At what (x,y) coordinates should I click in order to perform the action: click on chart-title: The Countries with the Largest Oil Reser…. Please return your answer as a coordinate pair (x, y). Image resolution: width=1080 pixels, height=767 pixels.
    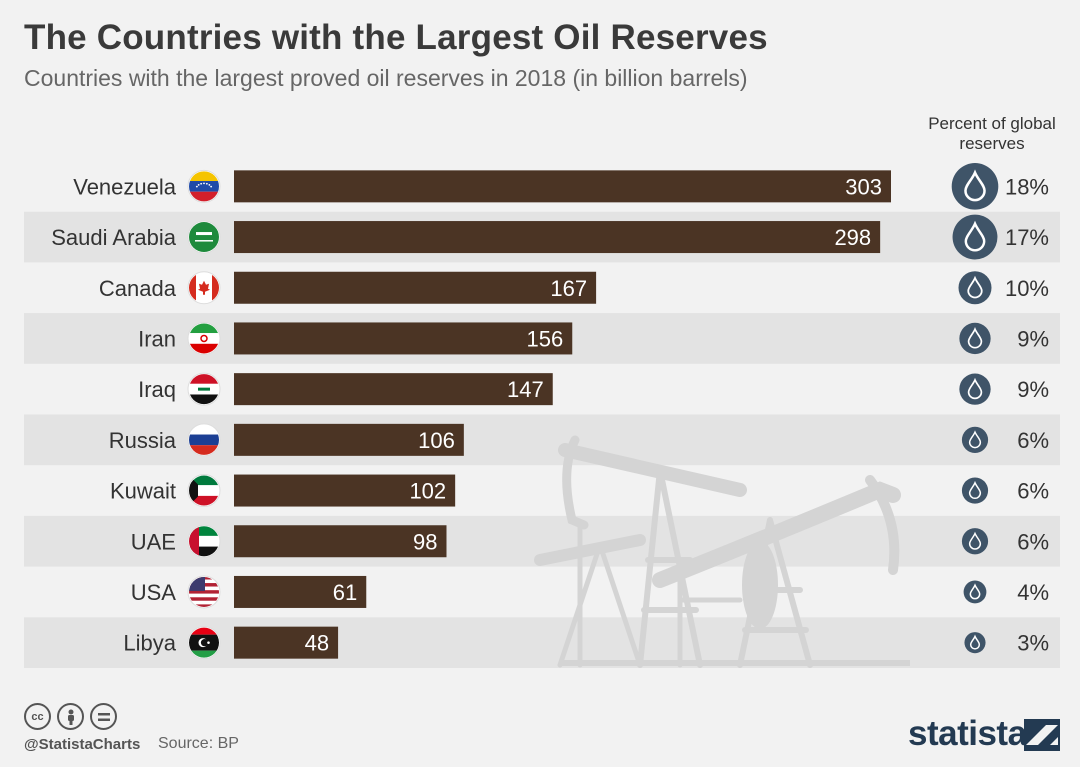
    Looking at the image, I should click on (396, 37).